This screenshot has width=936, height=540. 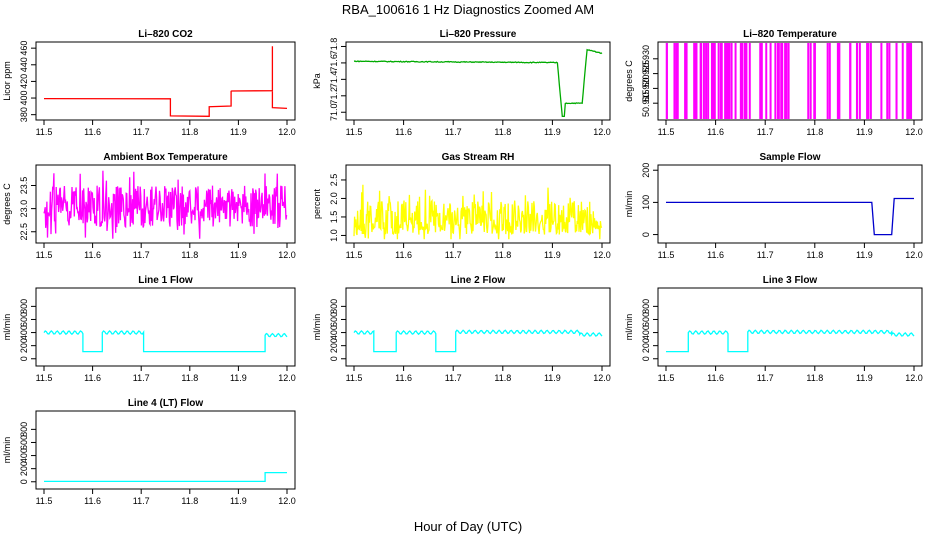 I want to click on y-axis-label: percent, so click(x=317, y=203).